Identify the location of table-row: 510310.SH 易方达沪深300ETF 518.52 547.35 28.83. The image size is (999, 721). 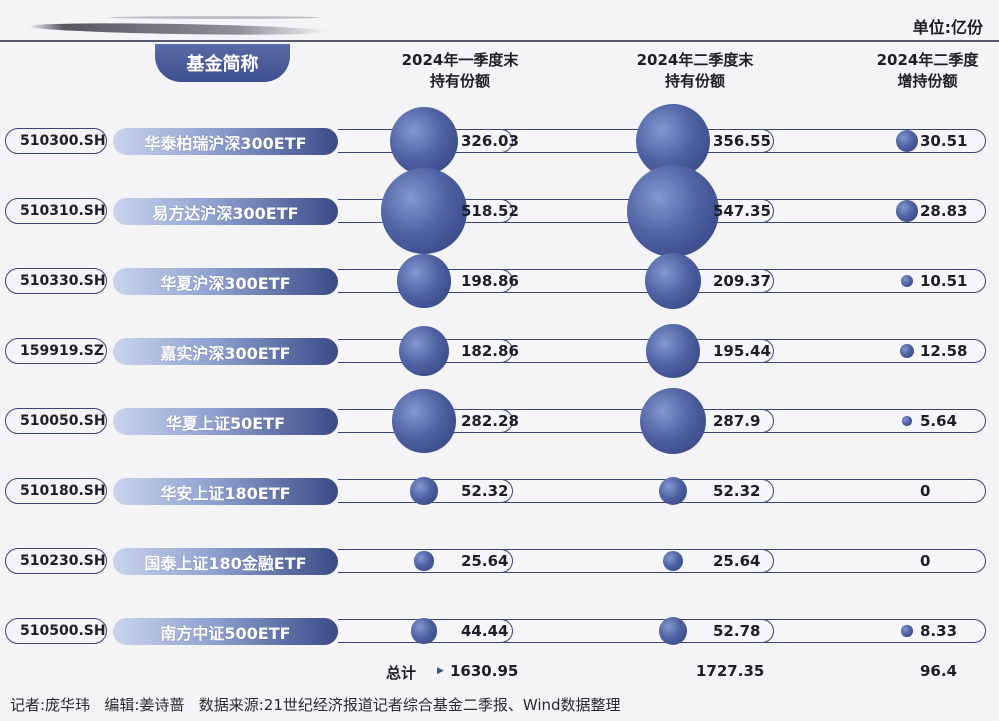
(499, 211).